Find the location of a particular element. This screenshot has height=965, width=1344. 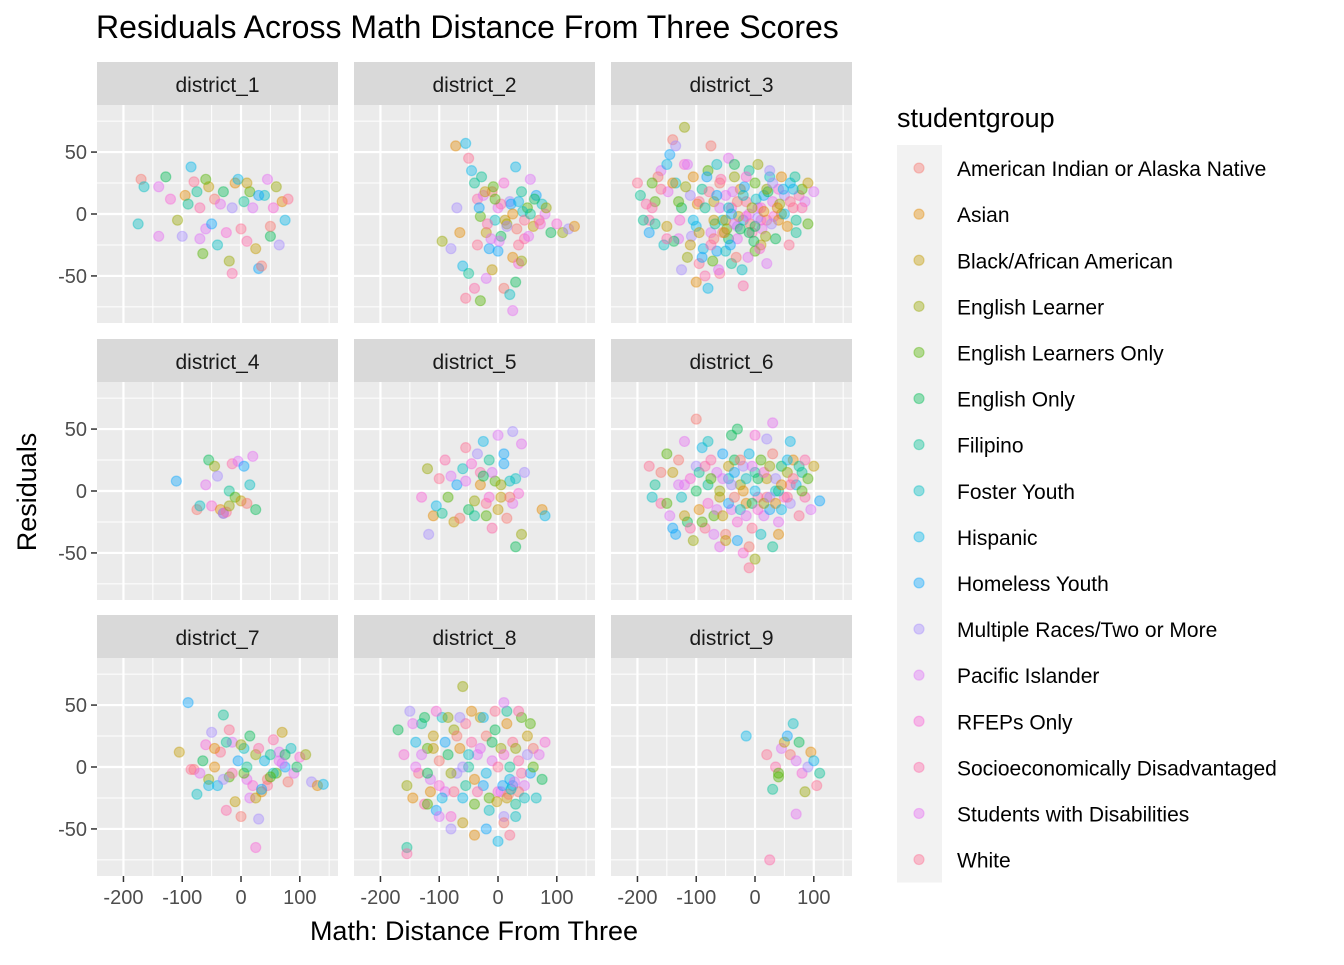

facet-panel-district_5: district_5 is located at coordinates (474, 469).